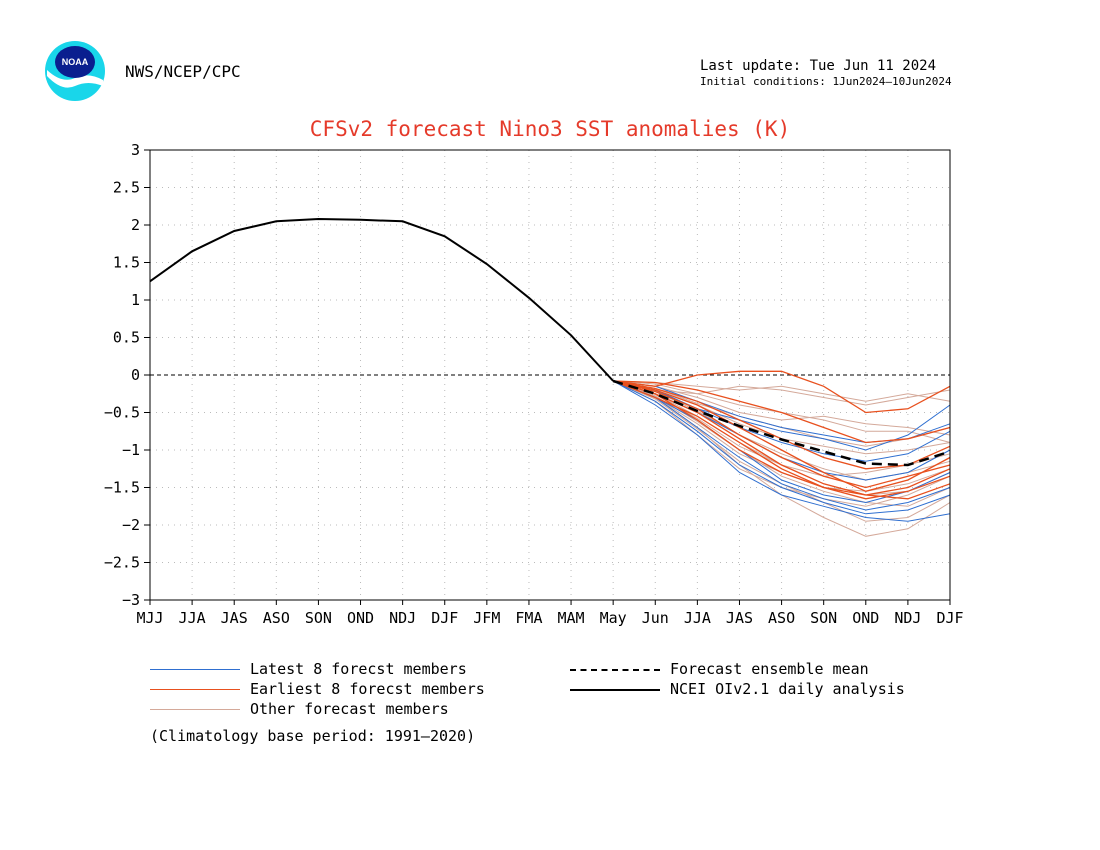 The width and height of the screenshot is (1100, 850). I want to click on legend-mean-swatch, so click(615, 670).